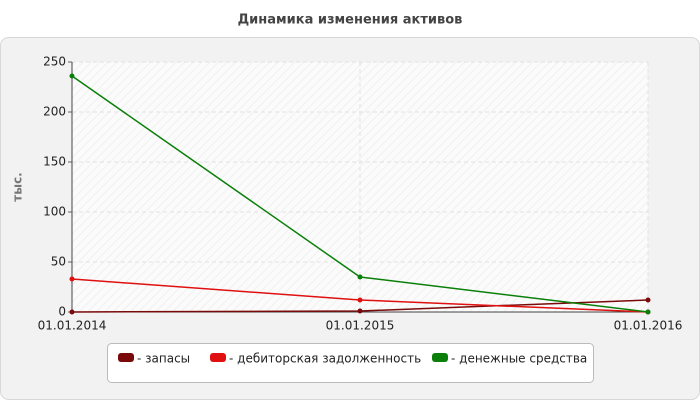 This screenshot has height=400, width=700. Describe the element at coordinates (54, 212) in the screenshot. I see `y-tick-label: 100` at that location.